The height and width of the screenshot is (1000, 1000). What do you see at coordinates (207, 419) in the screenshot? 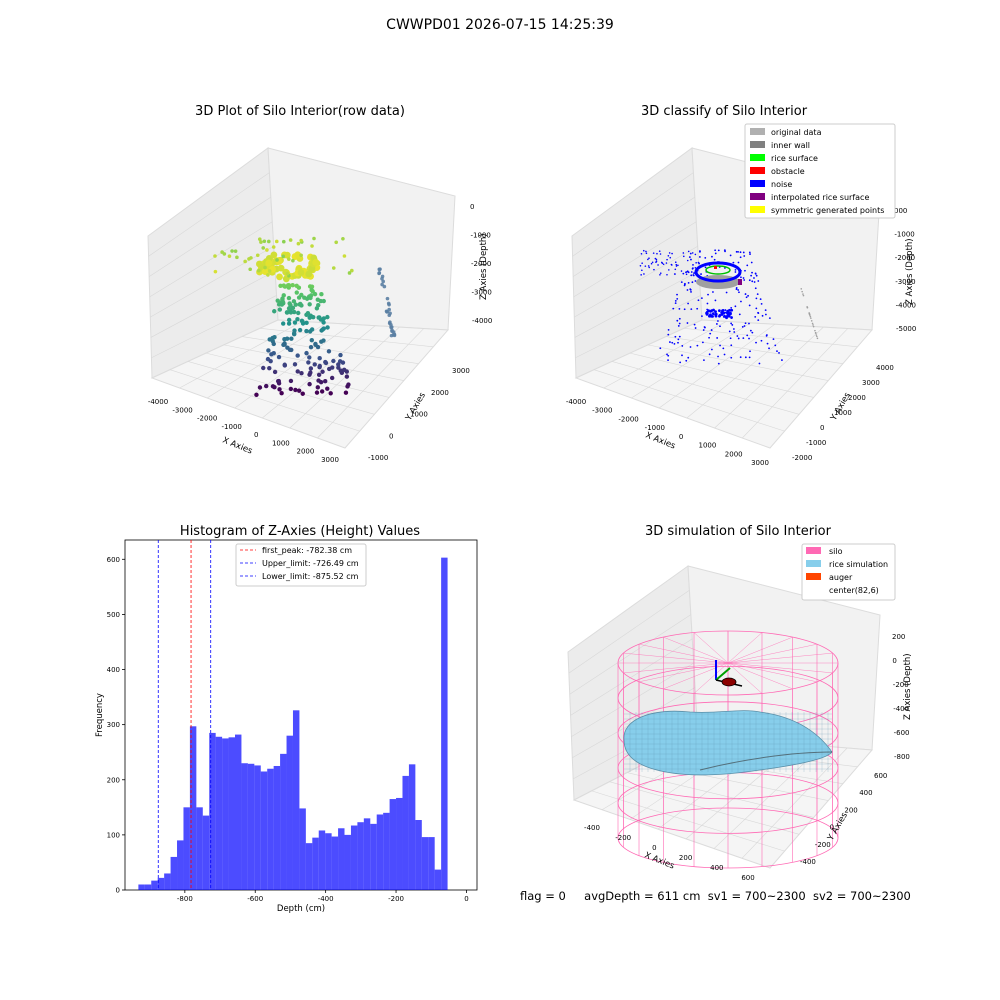
I see `raw-x-tick: -2000` at bounding box center [207, 419].